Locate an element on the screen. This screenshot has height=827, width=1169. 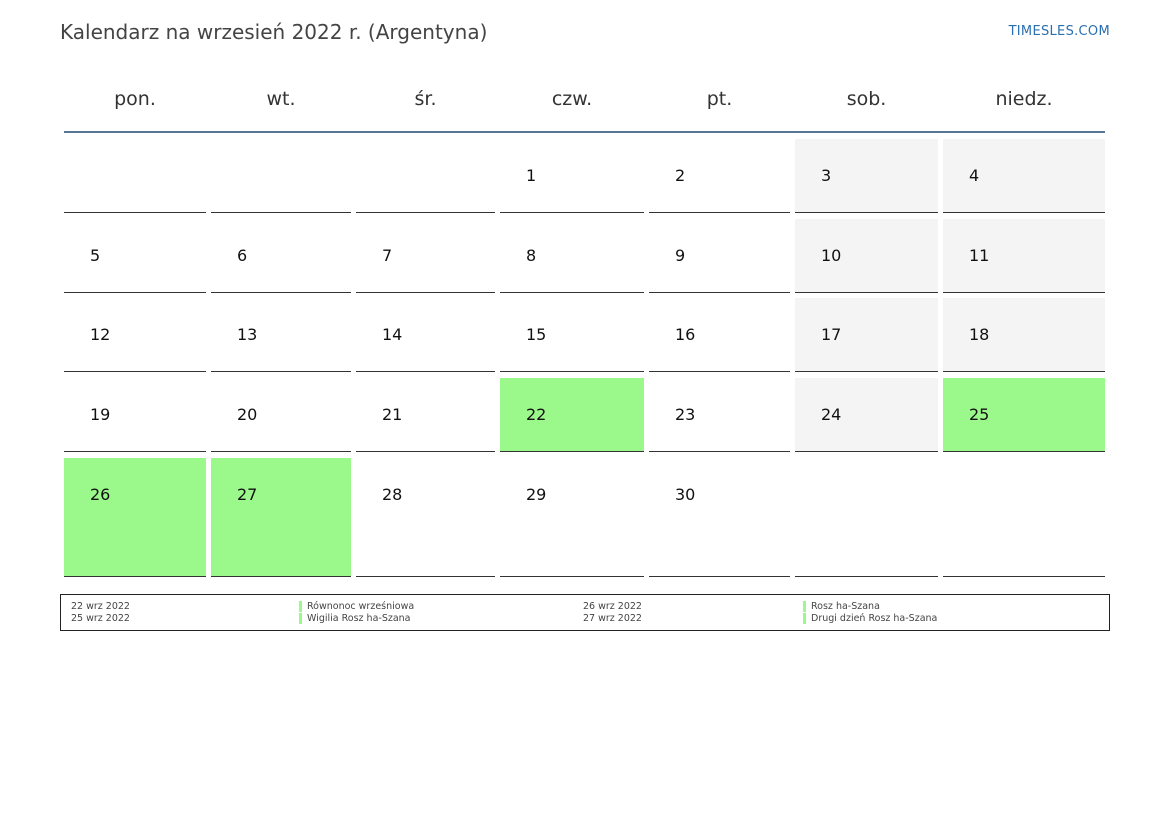
day-number: 20 is located at coordinates (247, 414).